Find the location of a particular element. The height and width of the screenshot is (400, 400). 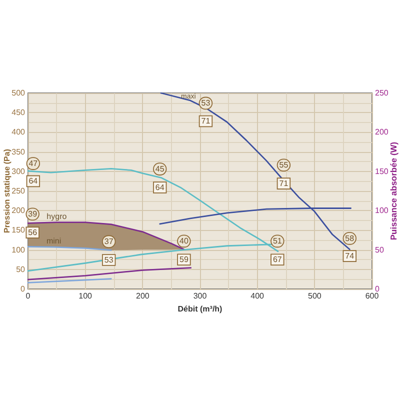

annotation: 51 is located at coordinates (277, 241).